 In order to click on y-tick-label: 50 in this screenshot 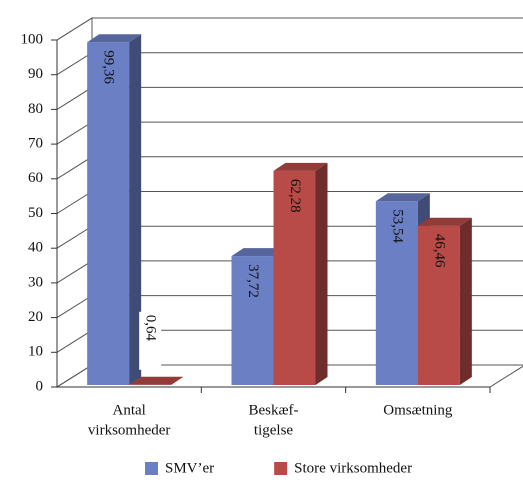, I will do `click(35, 213)`.